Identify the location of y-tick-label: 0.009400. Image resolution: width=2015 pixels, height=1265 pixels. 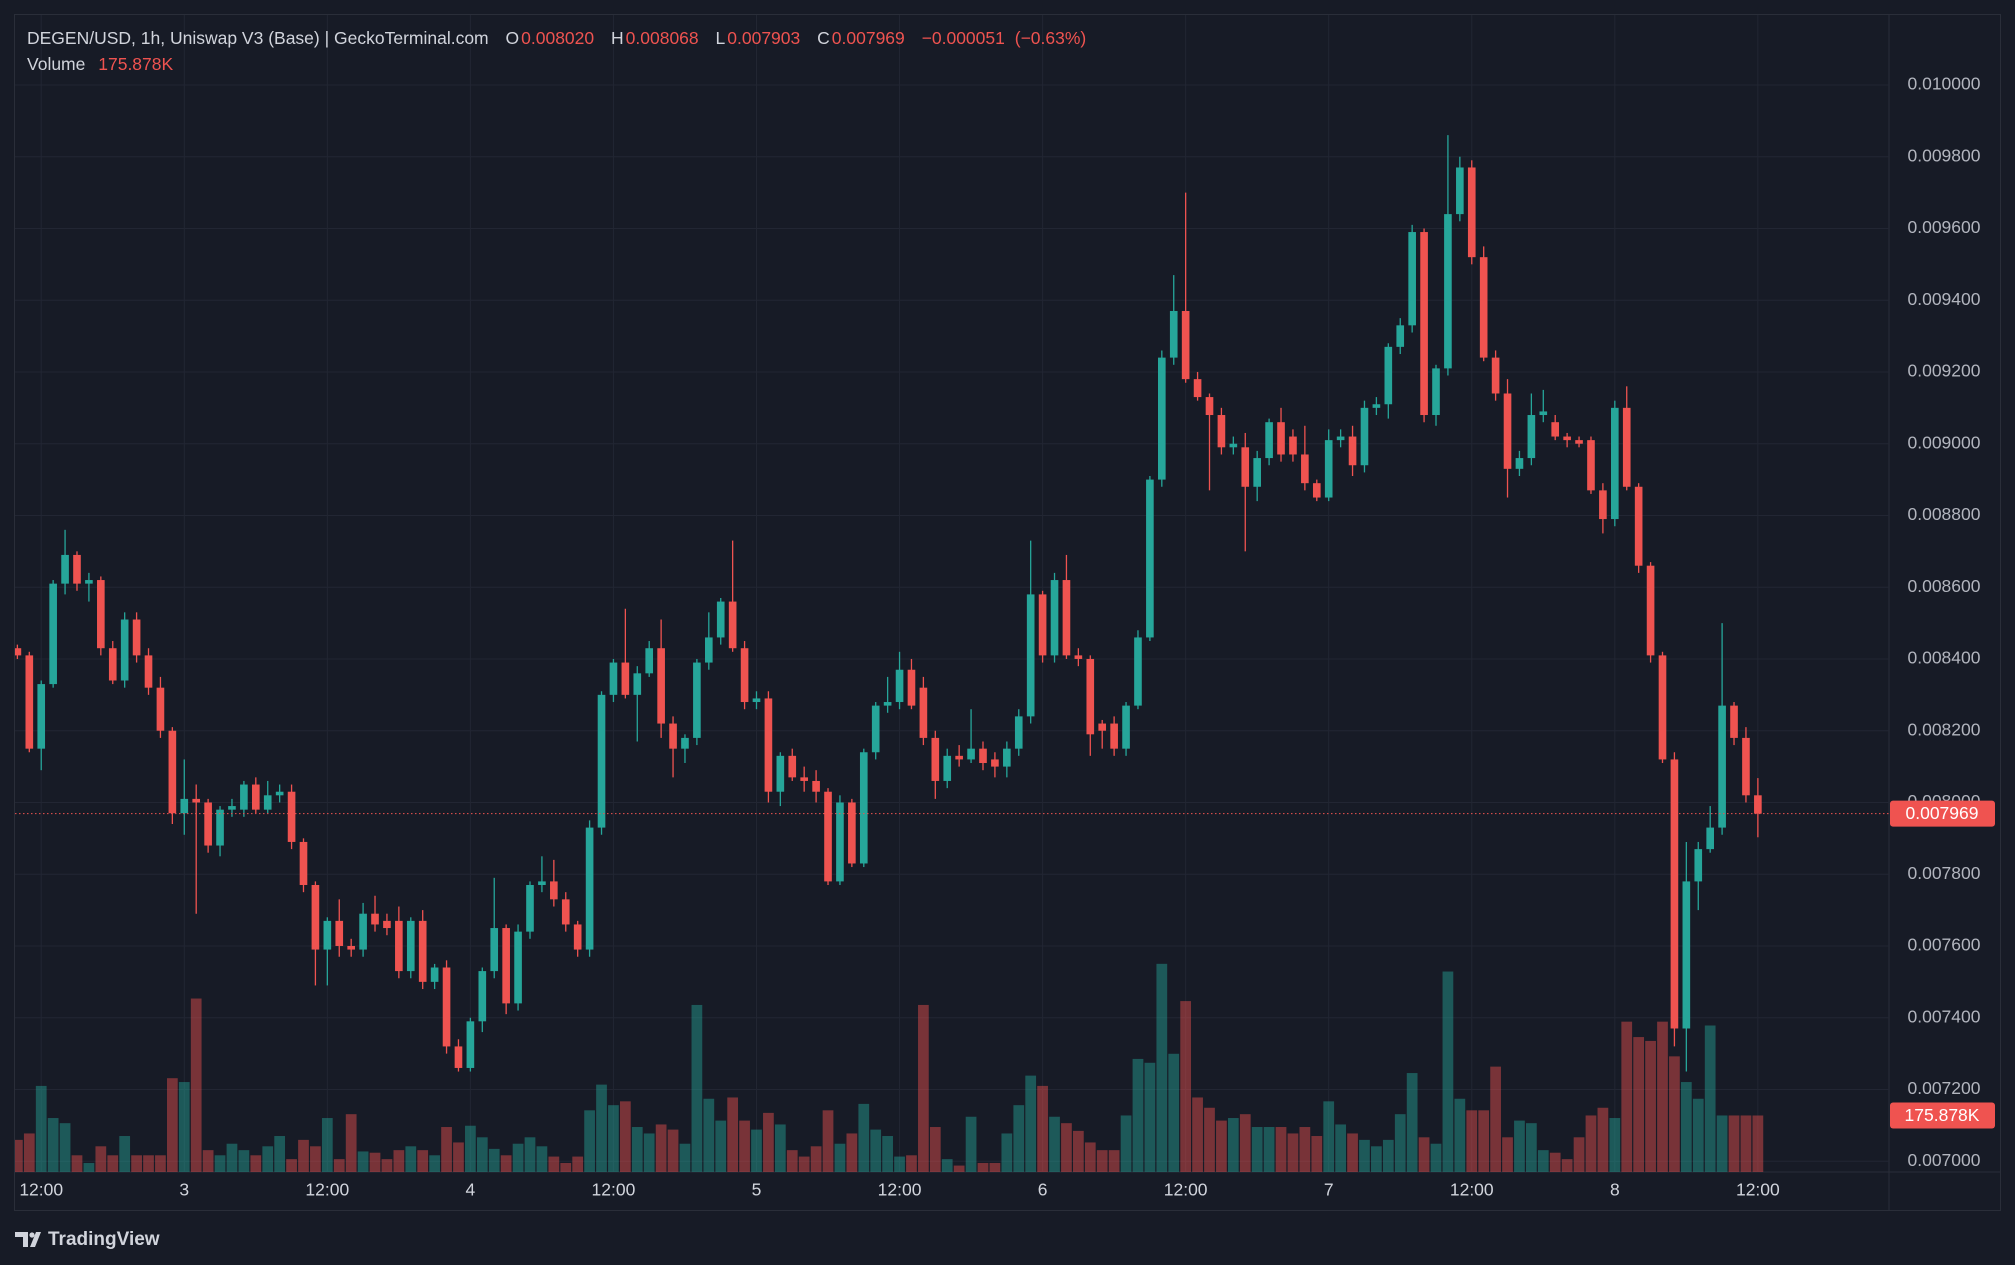
(1944, 299).